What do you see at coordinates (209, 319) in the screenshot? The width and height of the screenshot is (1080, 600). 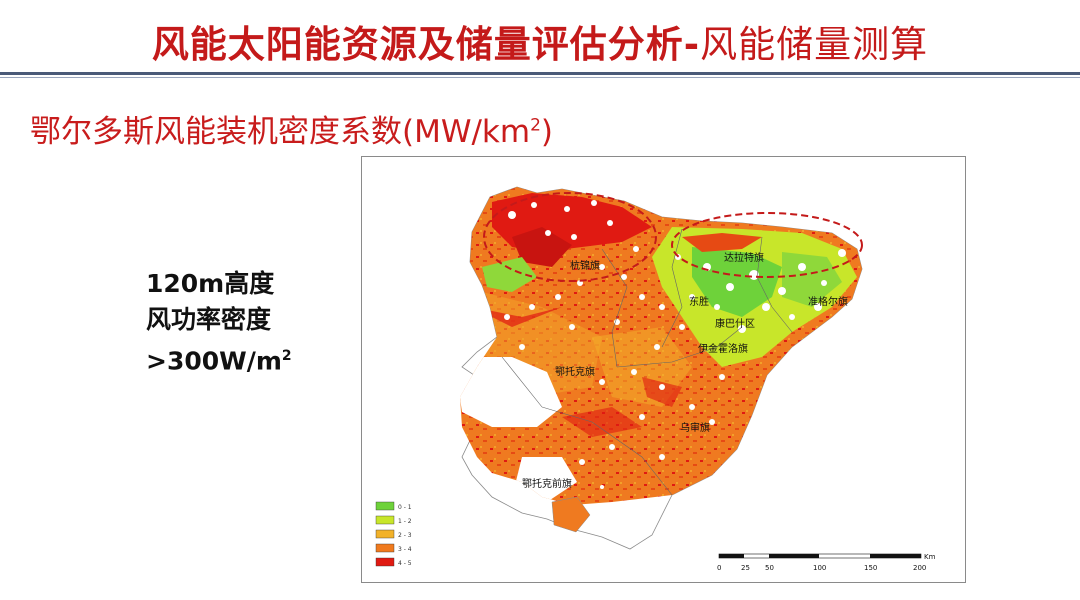 I see `note-line-density: 风功率密度` at bounding box center [209, 319].